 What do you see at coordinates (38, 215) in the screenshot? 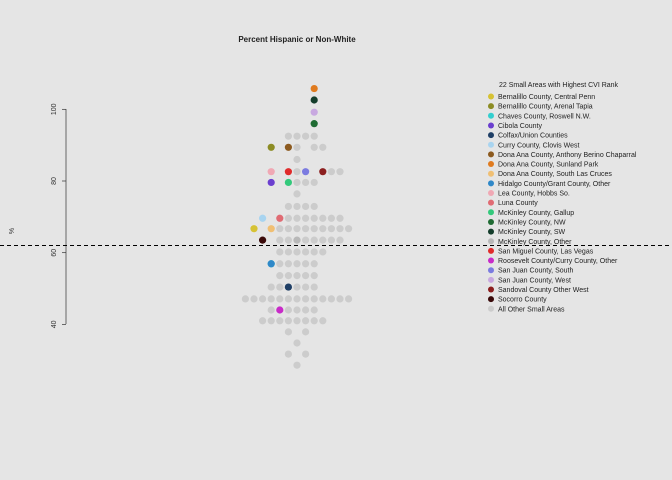
I see `y-axis: 40 60 80 100 %` at bounding box center [38, 215].